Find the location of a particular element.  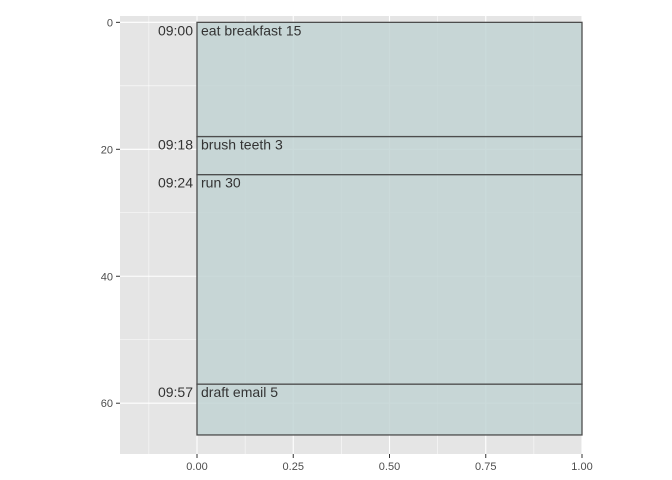

event-name-label: eat breakfast 15 is located at coordinates (251, 30).